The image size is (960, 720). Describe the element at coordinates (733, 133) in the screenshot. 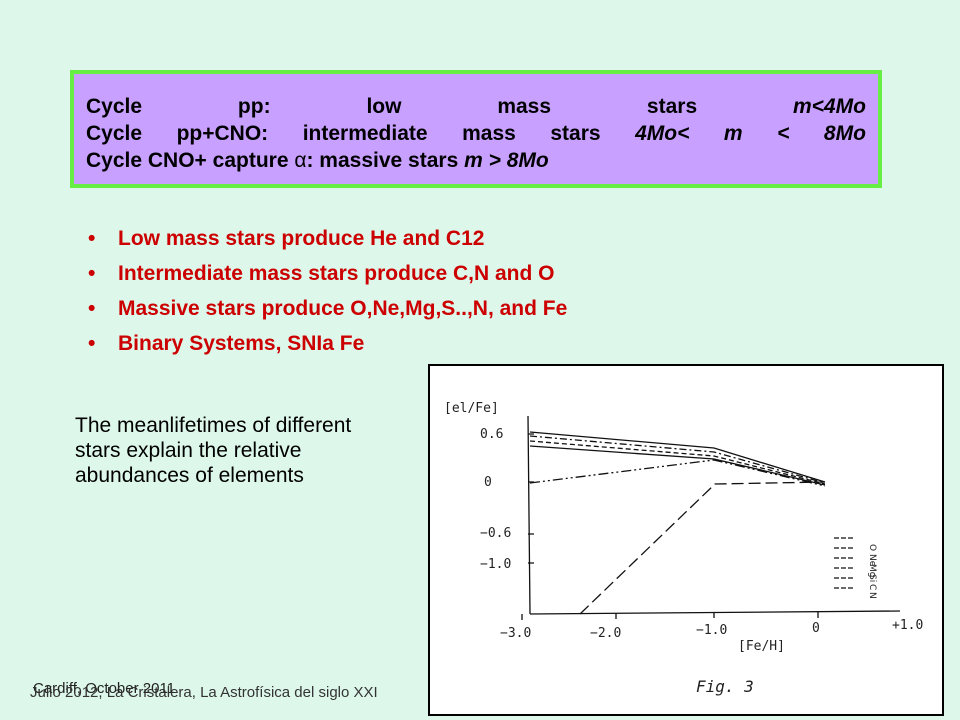

I see `mass-range: m` at that location.